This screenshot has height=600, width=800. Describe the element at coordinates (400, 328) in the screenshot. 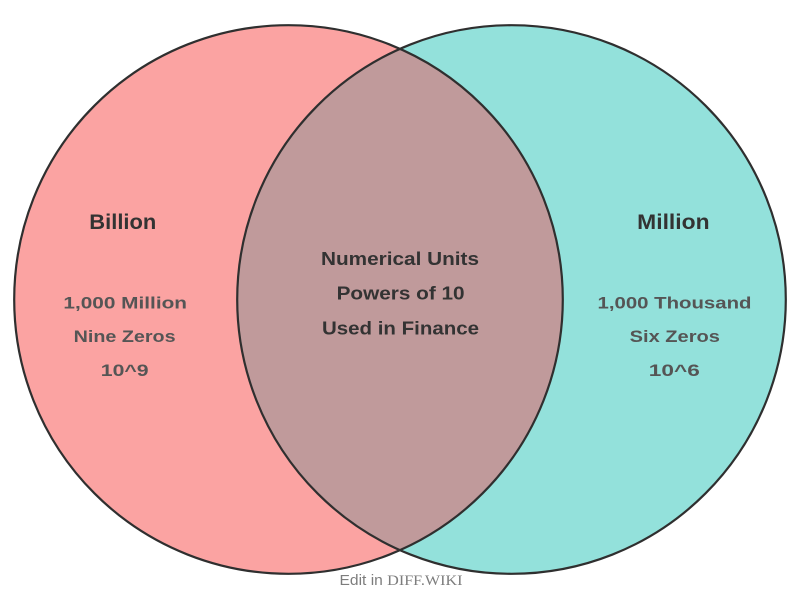

I see `svg-text: Used in Finance` at that location.